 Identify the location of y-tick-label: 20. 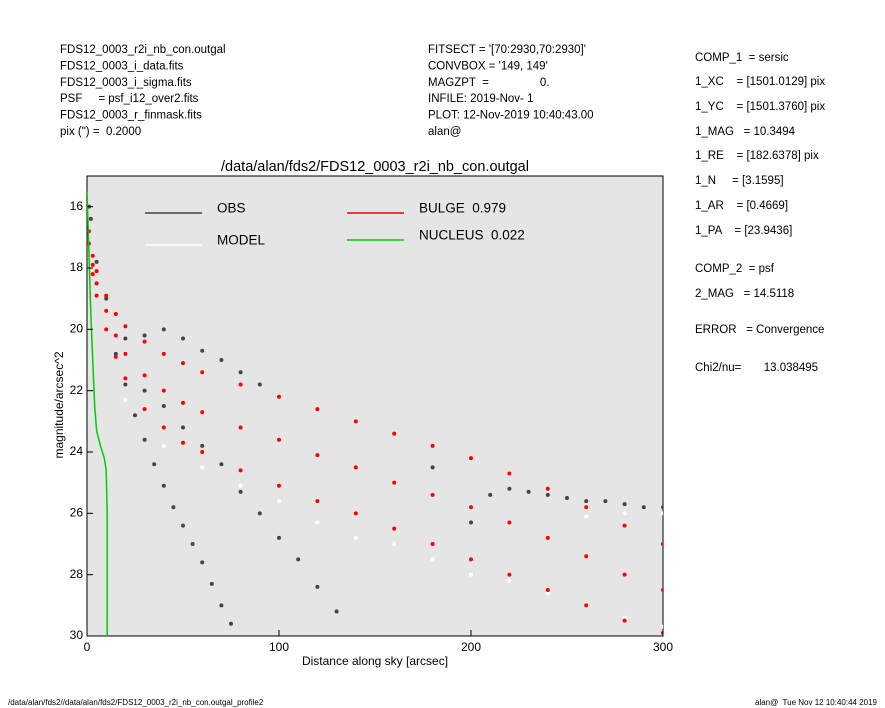
(77, 329).